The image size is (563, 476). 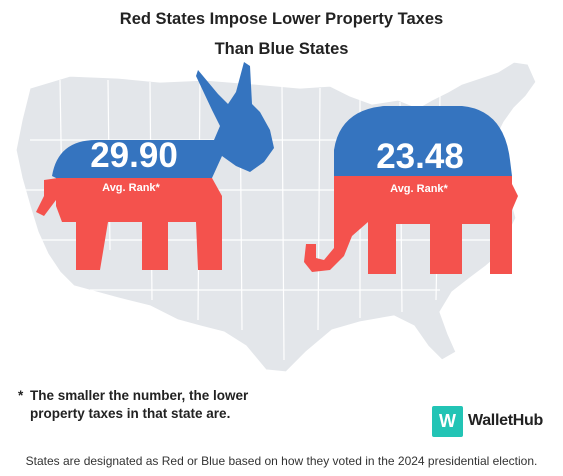 What do you see at coordinates (505, 420) in the screenshot?
I see `wallethub-wordmark: WalletHub` at bounding box center [505, 420].